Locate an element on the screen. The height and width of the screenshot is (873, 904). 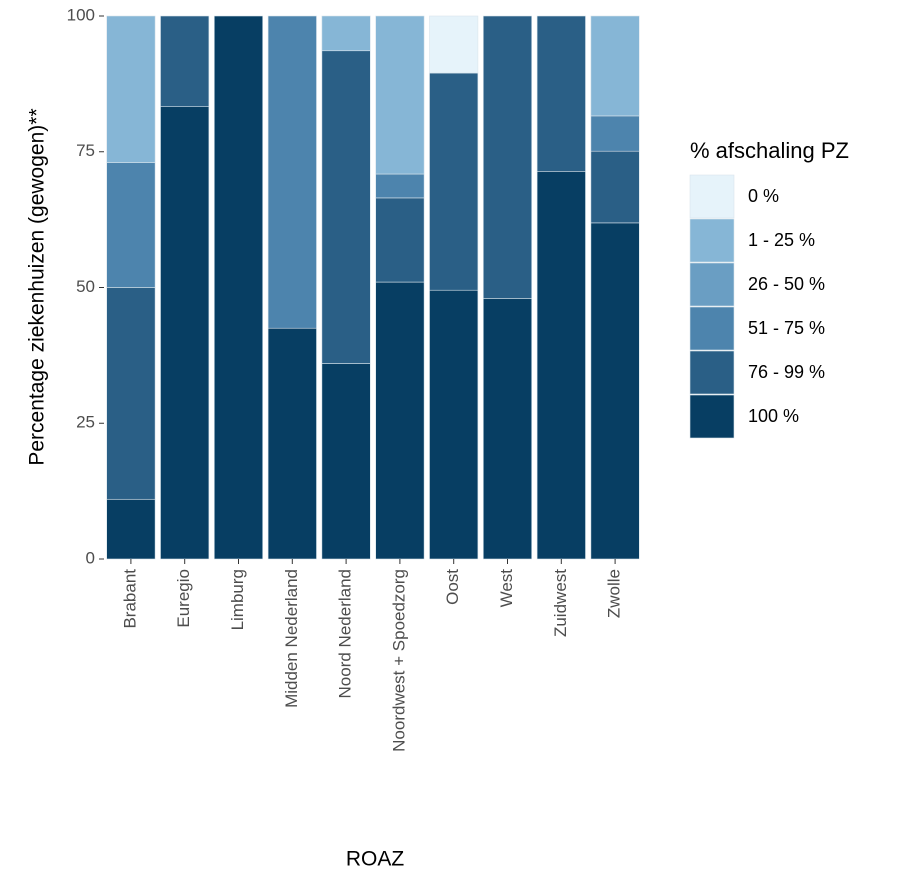
y-tick-label: 50 is located at coordinates (85, 286).